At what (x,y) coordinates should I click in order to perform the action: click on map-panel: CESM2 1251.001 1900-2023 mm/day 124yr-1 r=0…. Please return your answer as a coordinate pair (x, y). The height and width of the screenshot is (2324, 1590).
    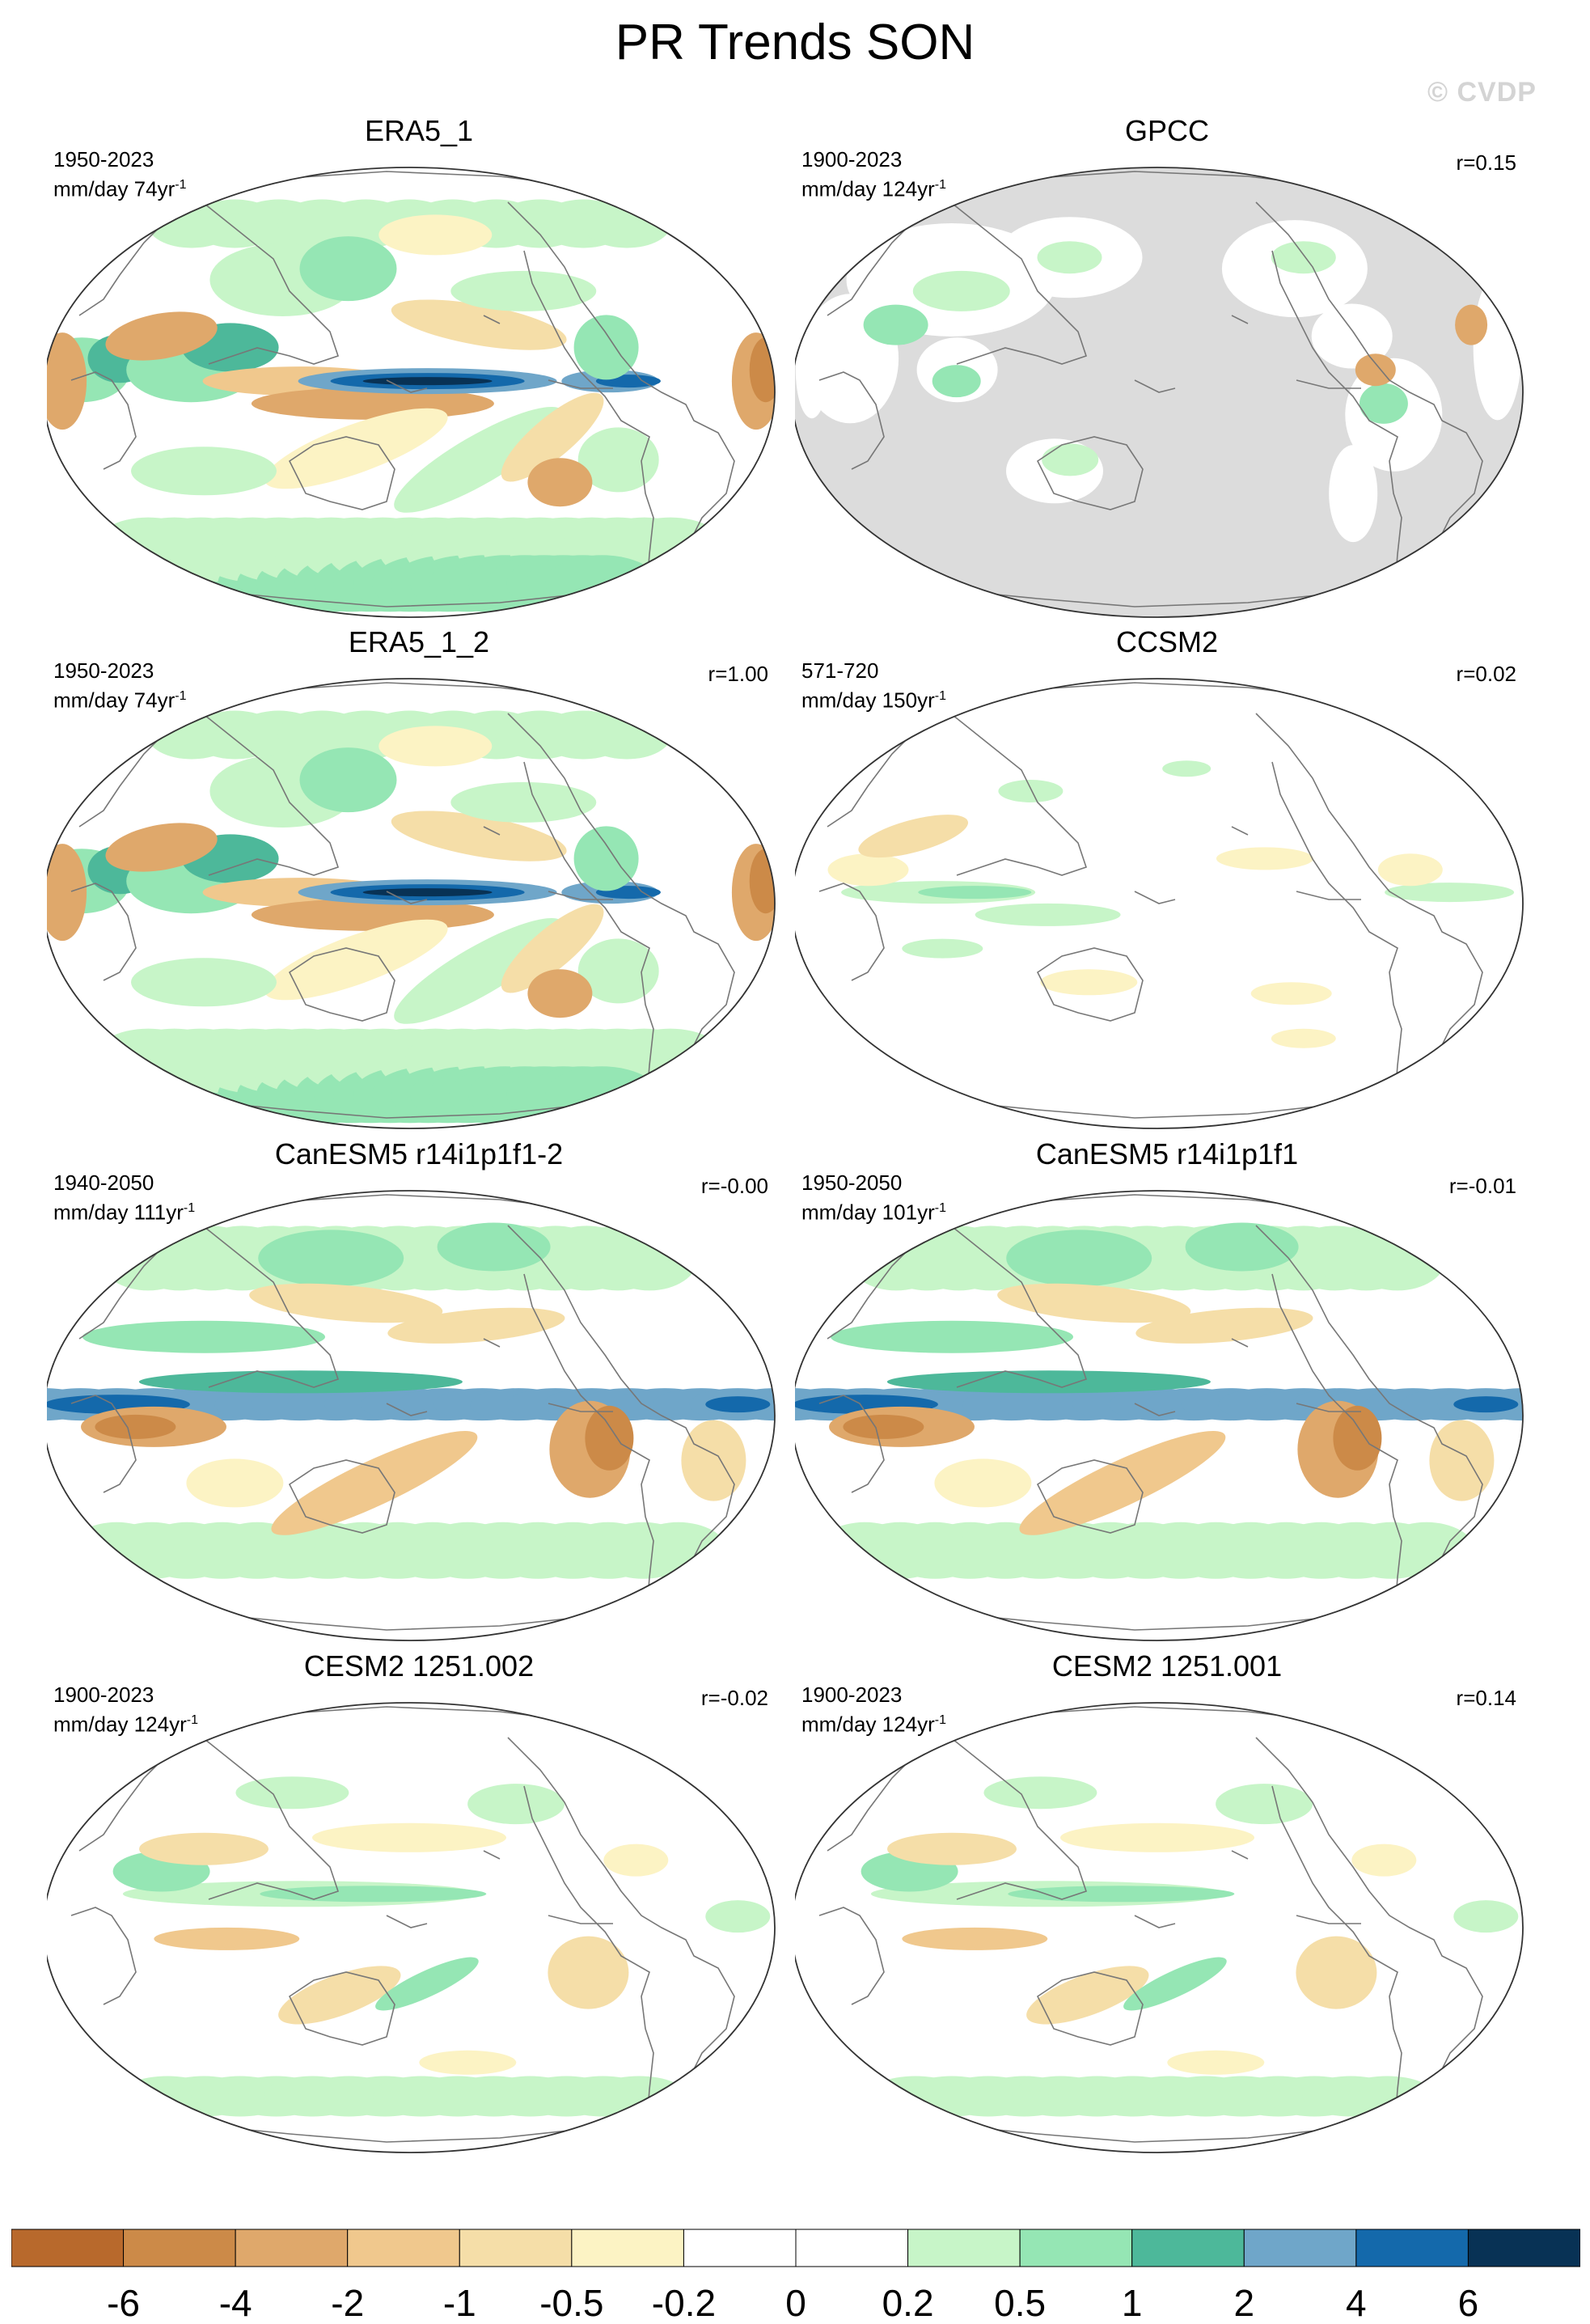
    Looking at the image, I should click on (1167, 1901).